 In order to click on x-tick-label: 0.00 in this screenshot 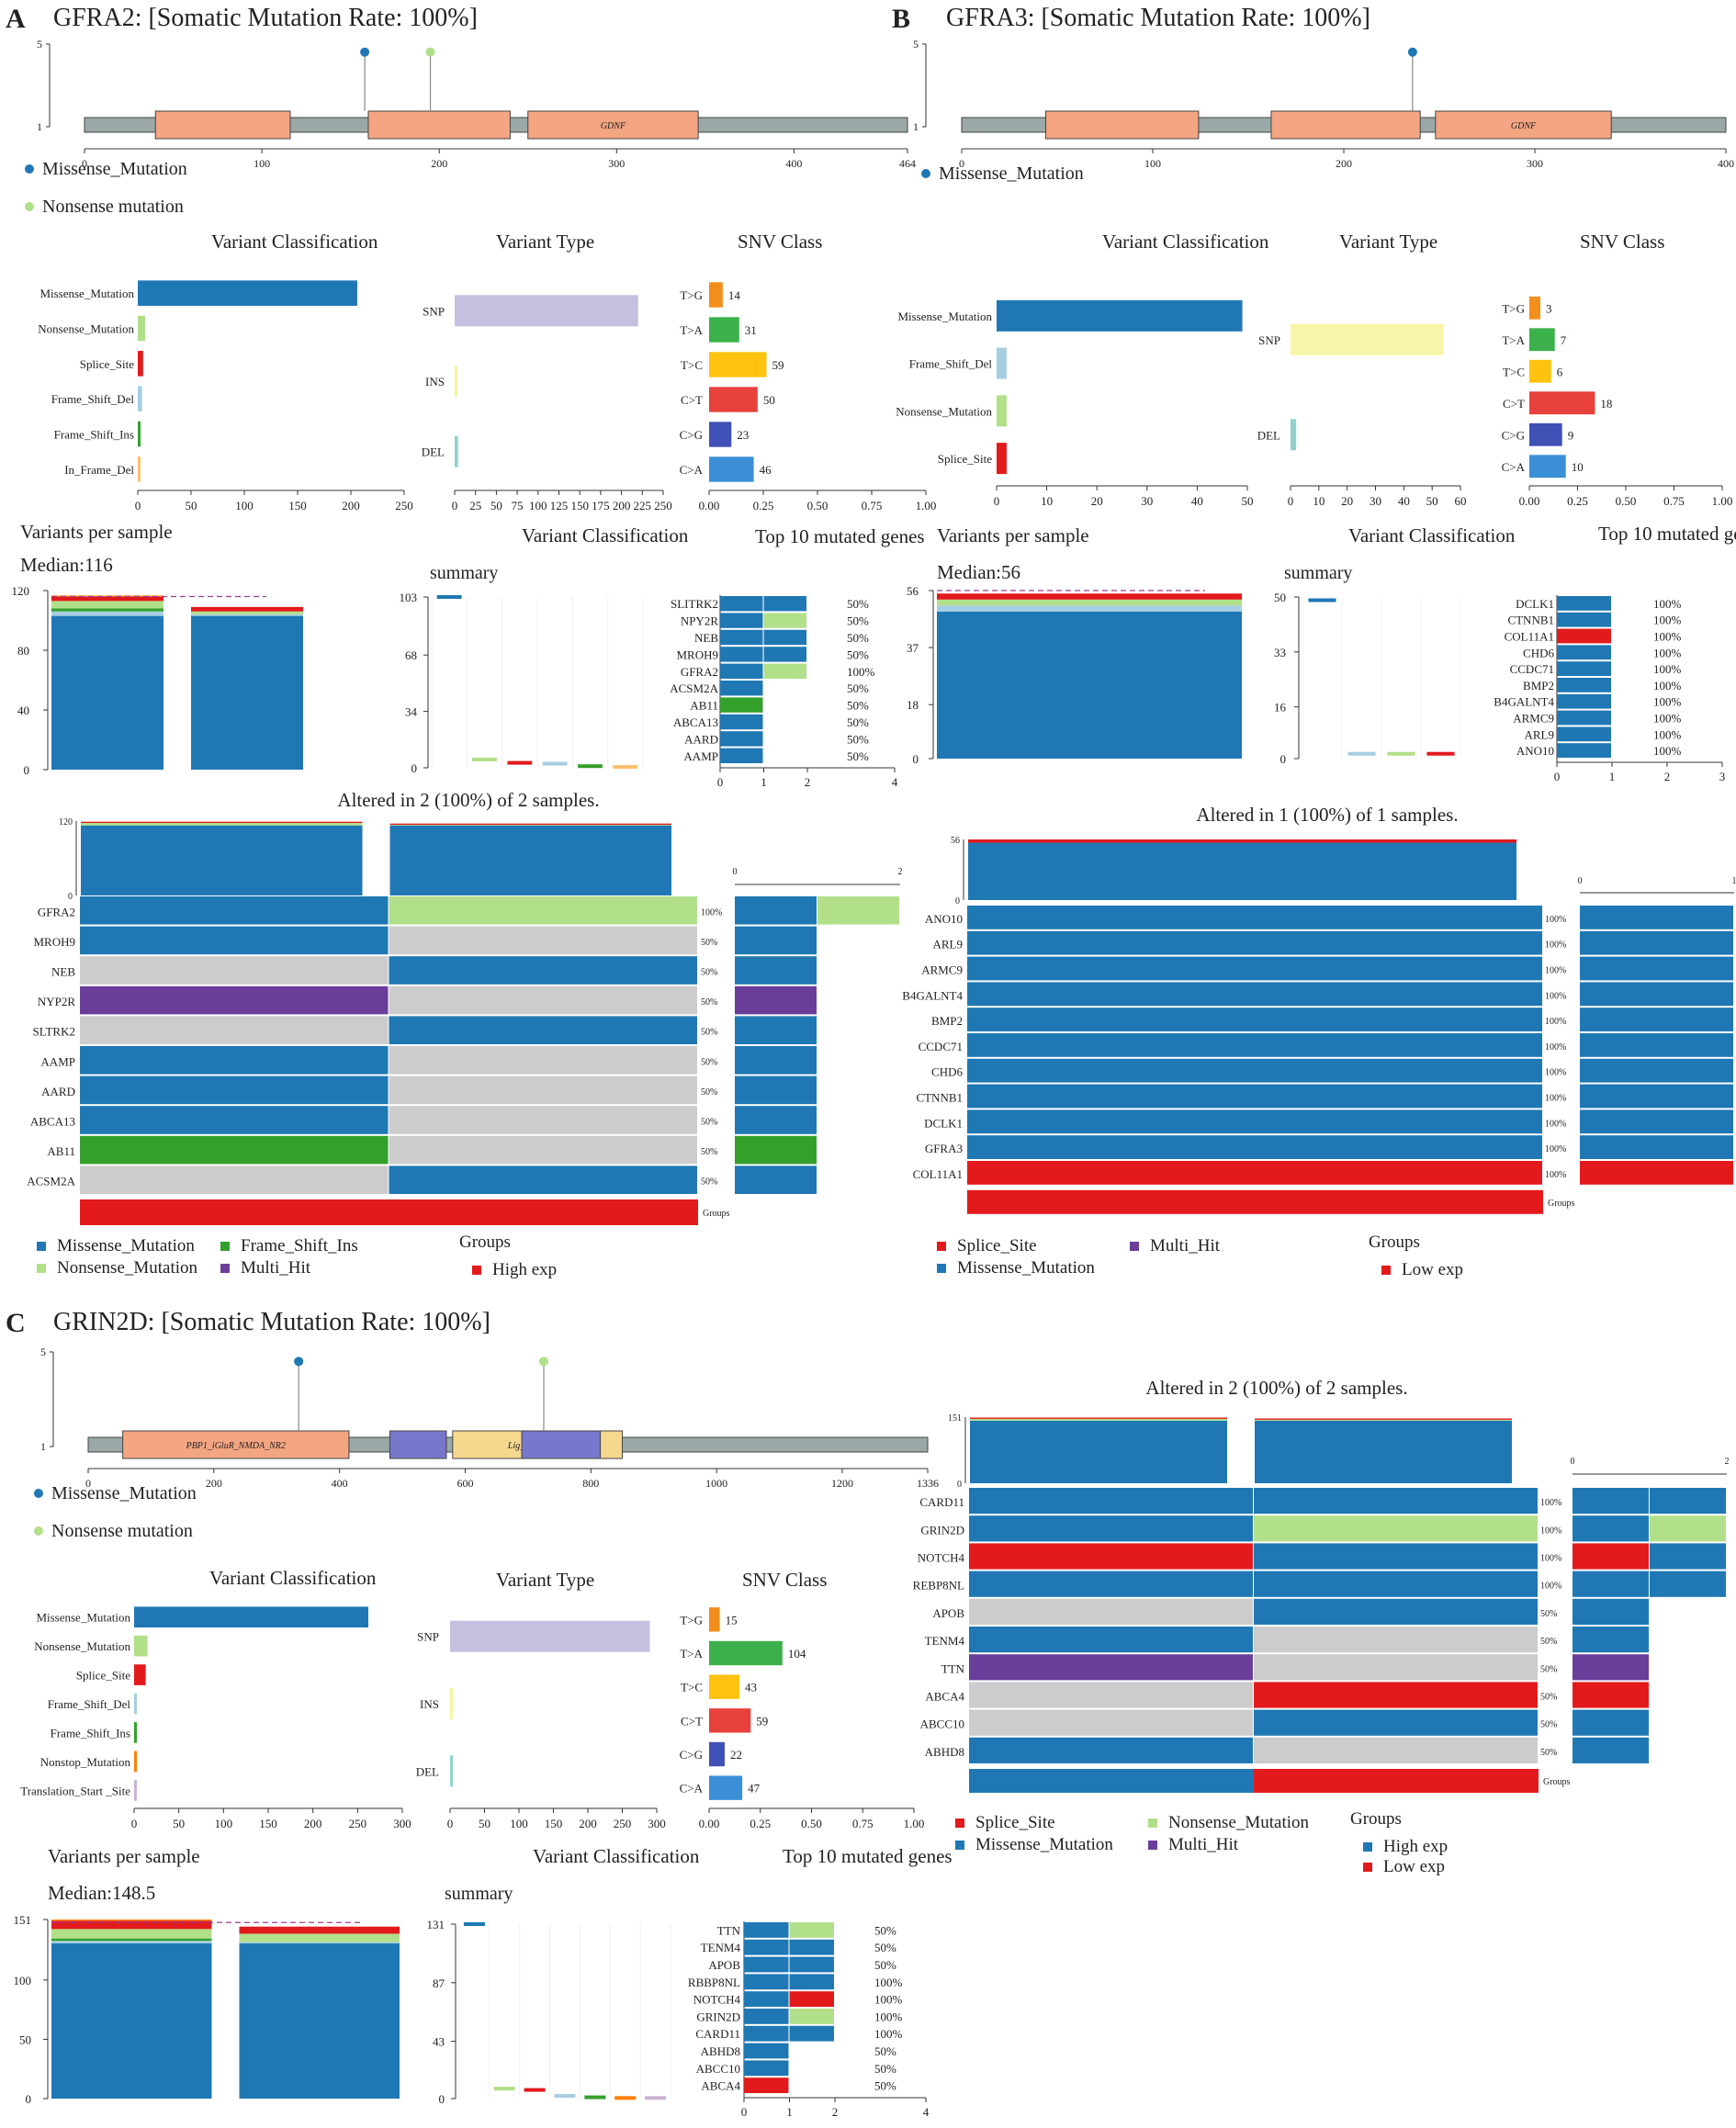, I will do `click(1529, 501)`.